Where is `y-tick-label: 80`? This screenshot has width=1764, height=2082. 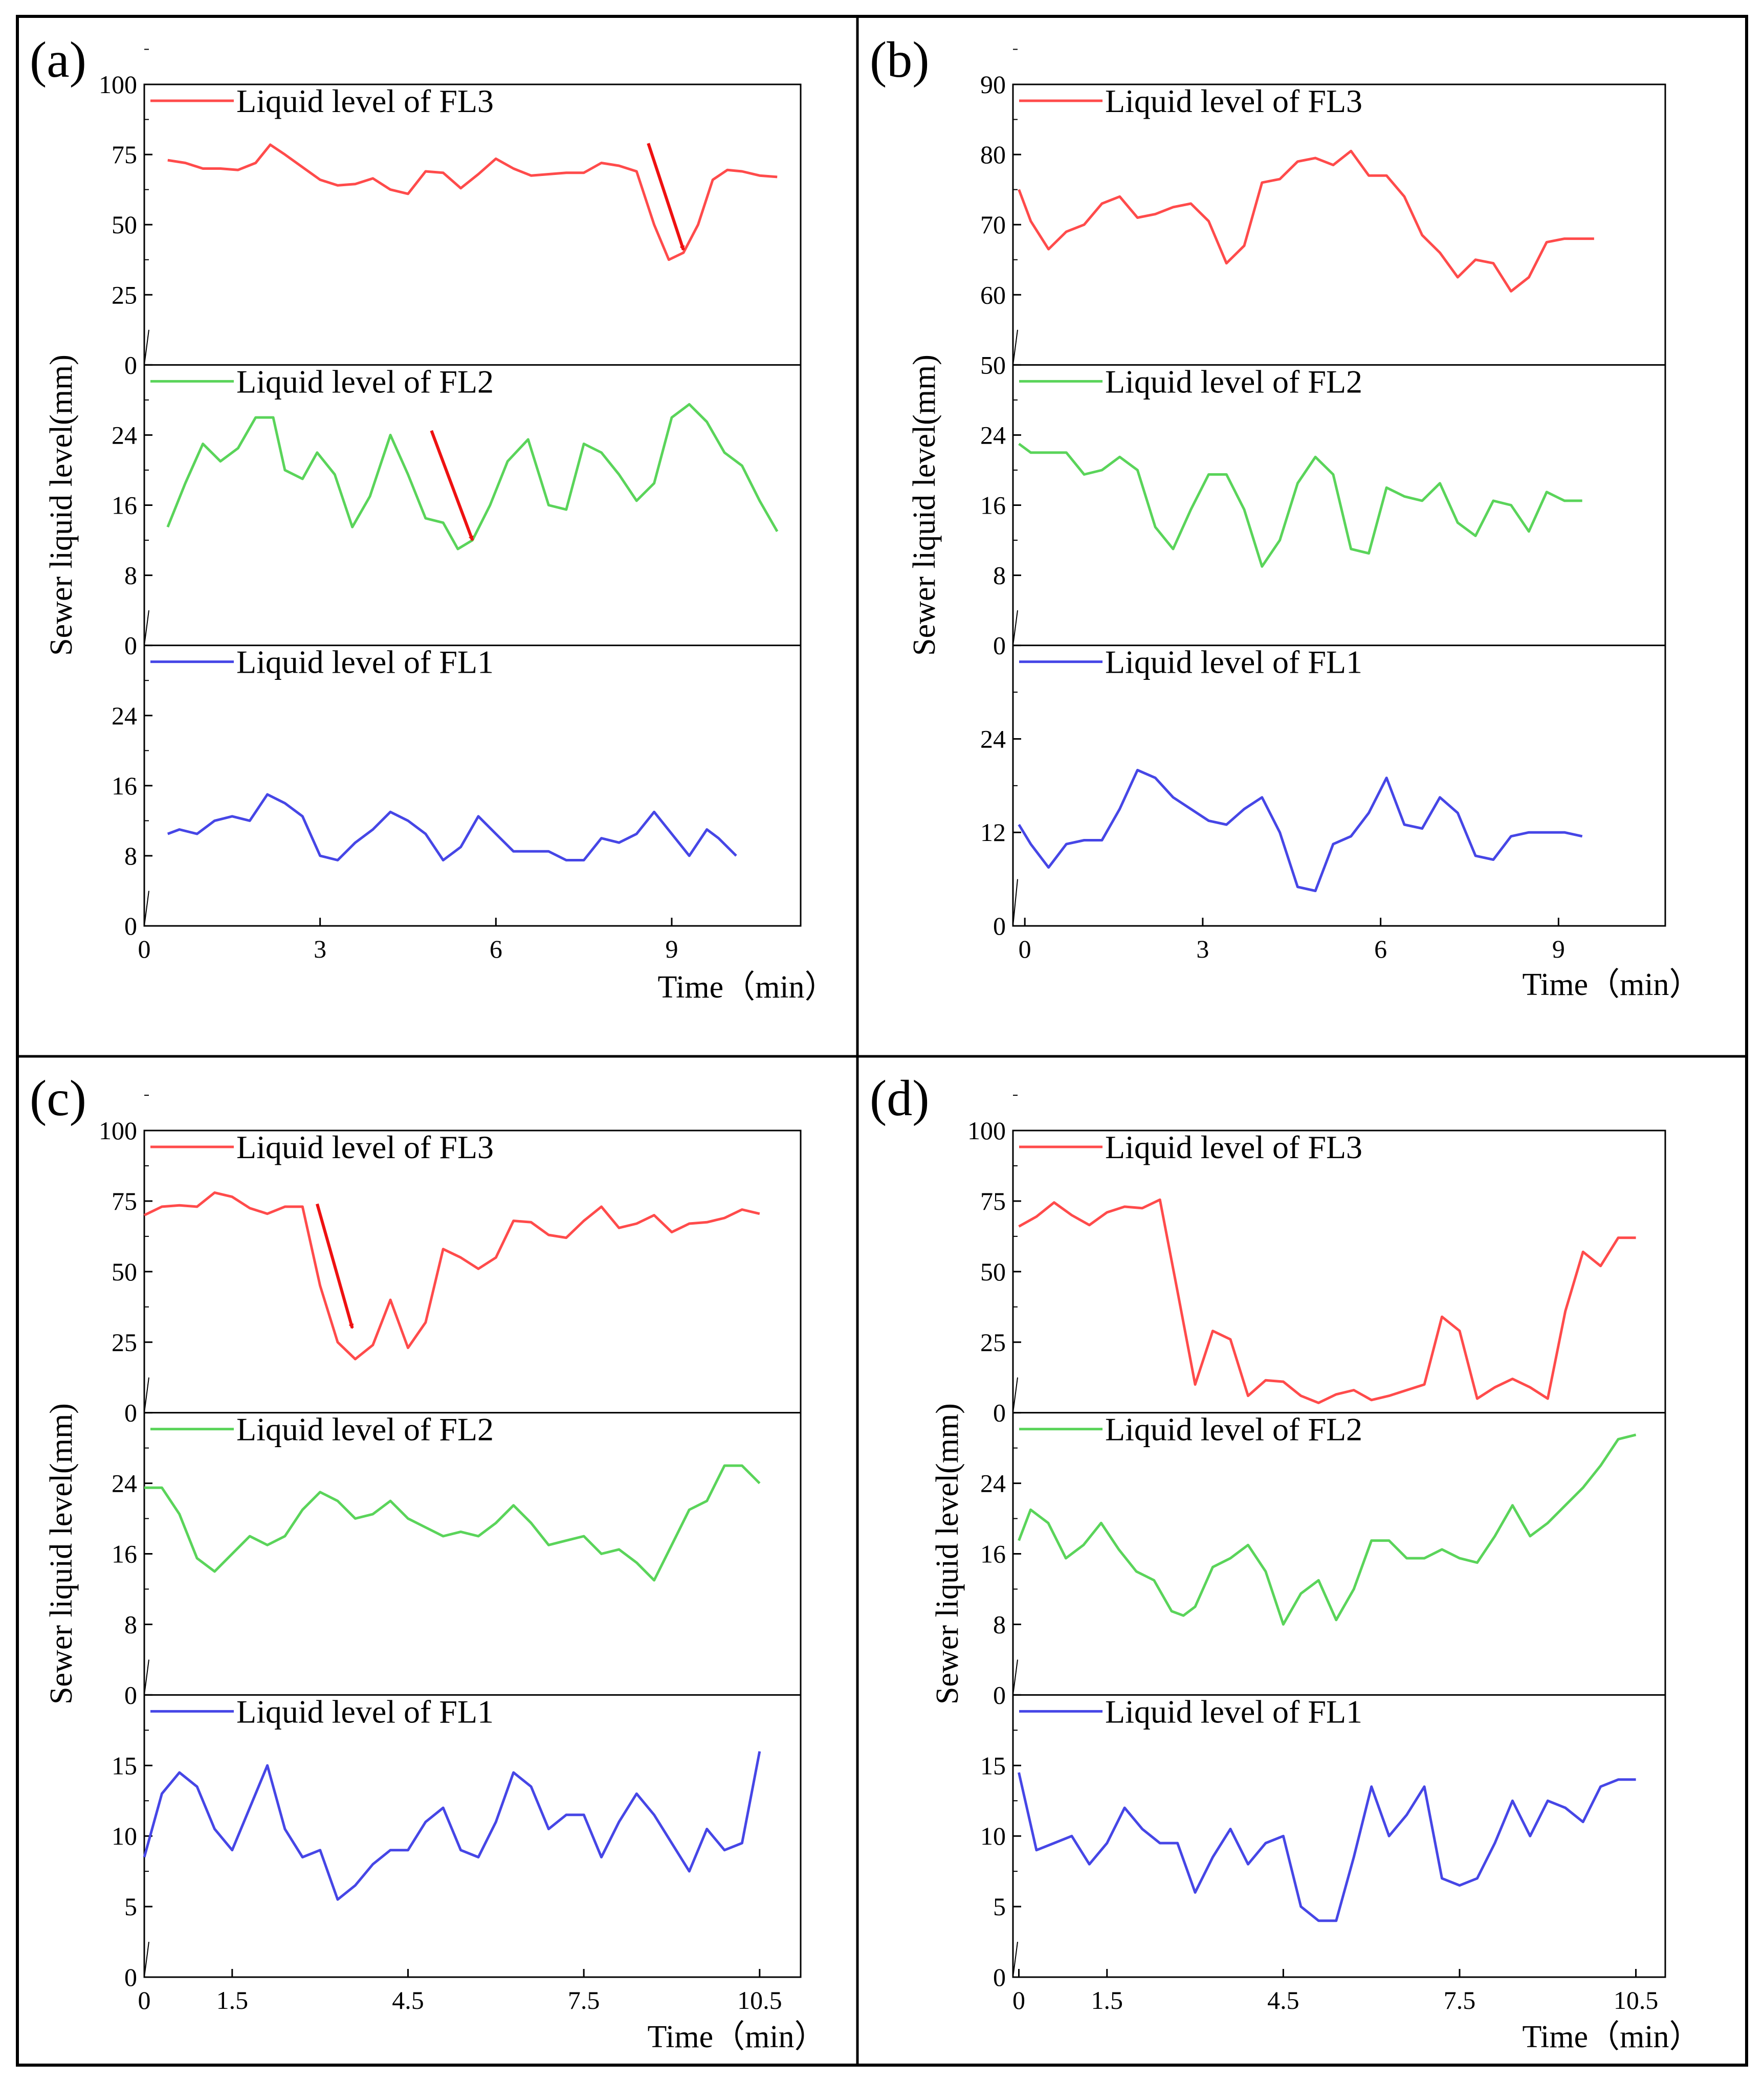 y-tick-label: 80 is located at coordinates (993, 155).